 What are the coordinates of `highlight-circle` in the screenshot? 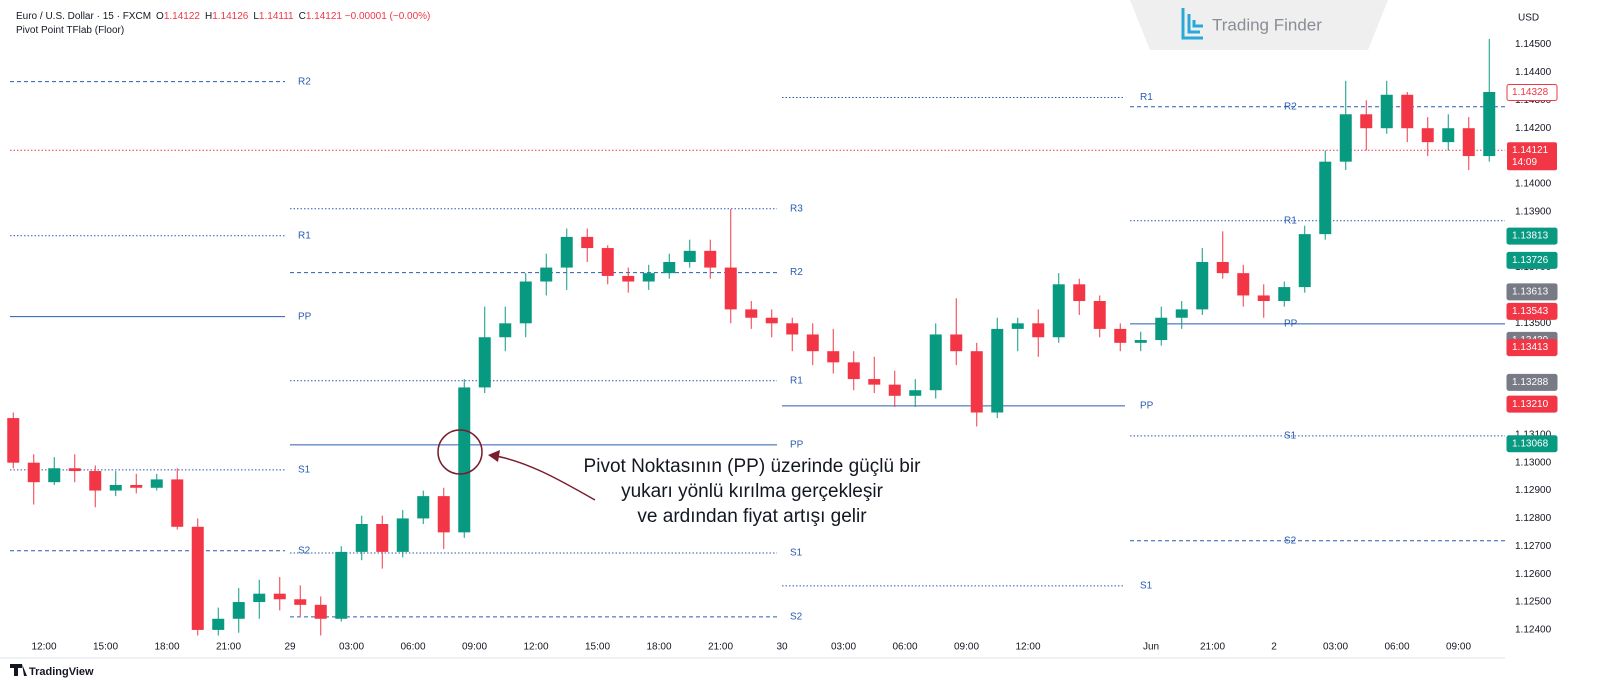 It's located at (460, 452).